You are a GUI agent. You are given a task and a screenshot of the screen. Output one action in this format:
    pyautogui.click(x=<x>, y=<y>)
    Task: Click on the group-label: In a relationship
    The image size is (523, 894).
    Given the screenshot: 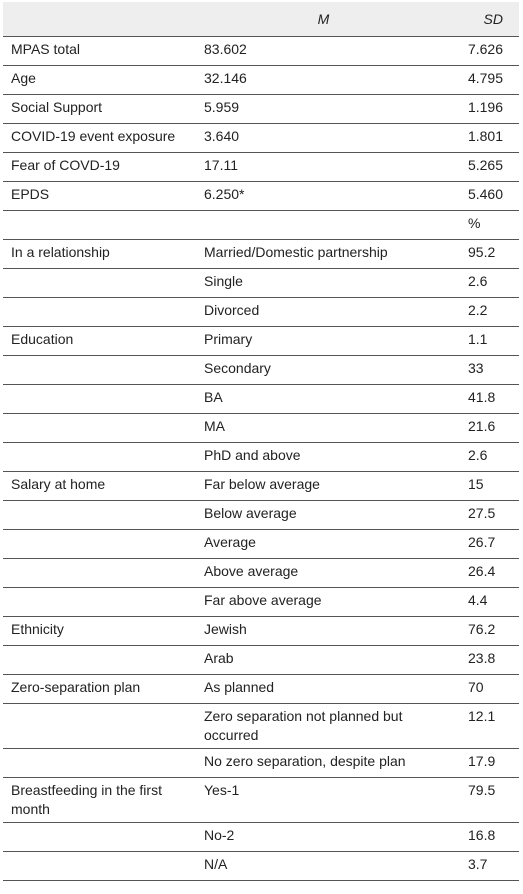 What is the action you would take?
    pyautogui.click(x=99, y=254)
    